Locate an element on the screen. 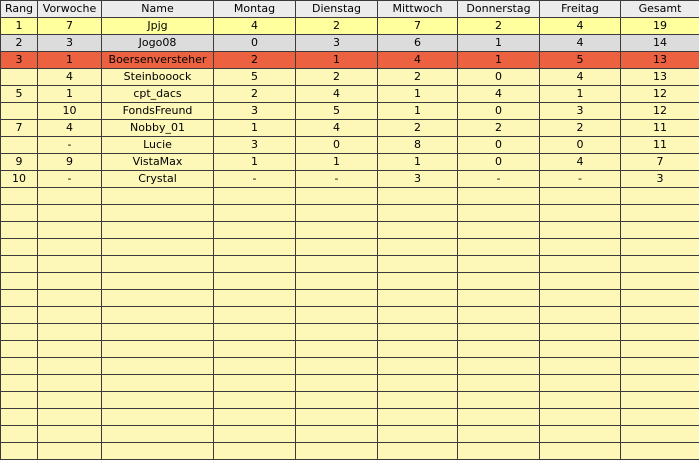  table-cell: Lucie is located at coordinates (158, 145).